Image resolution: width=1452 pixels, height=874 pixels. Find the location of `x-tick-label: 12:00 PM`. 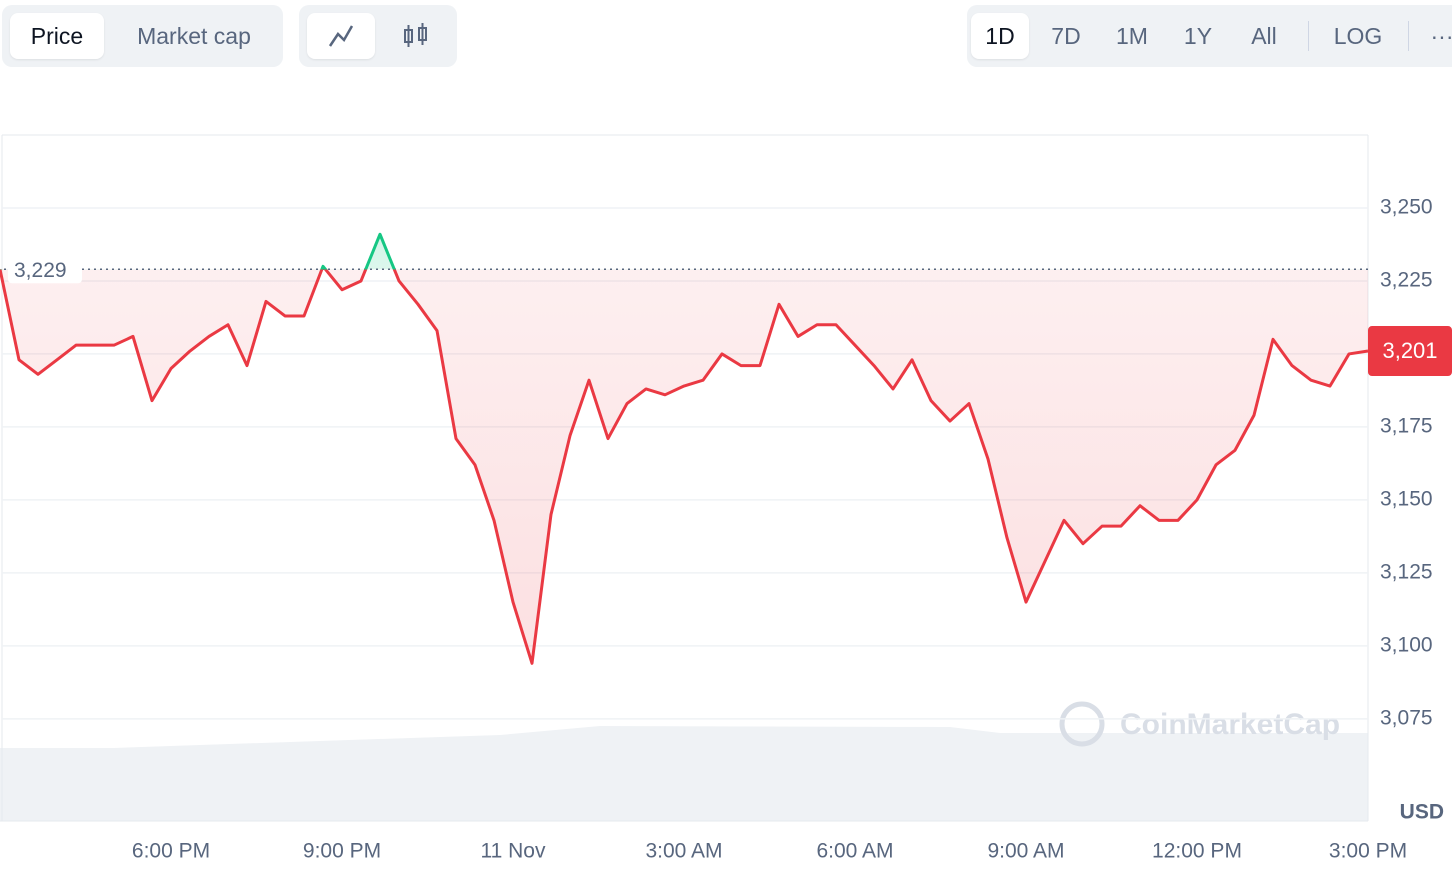

x-tick-label: 12:00 PM is located at coordinates (1197, 851).